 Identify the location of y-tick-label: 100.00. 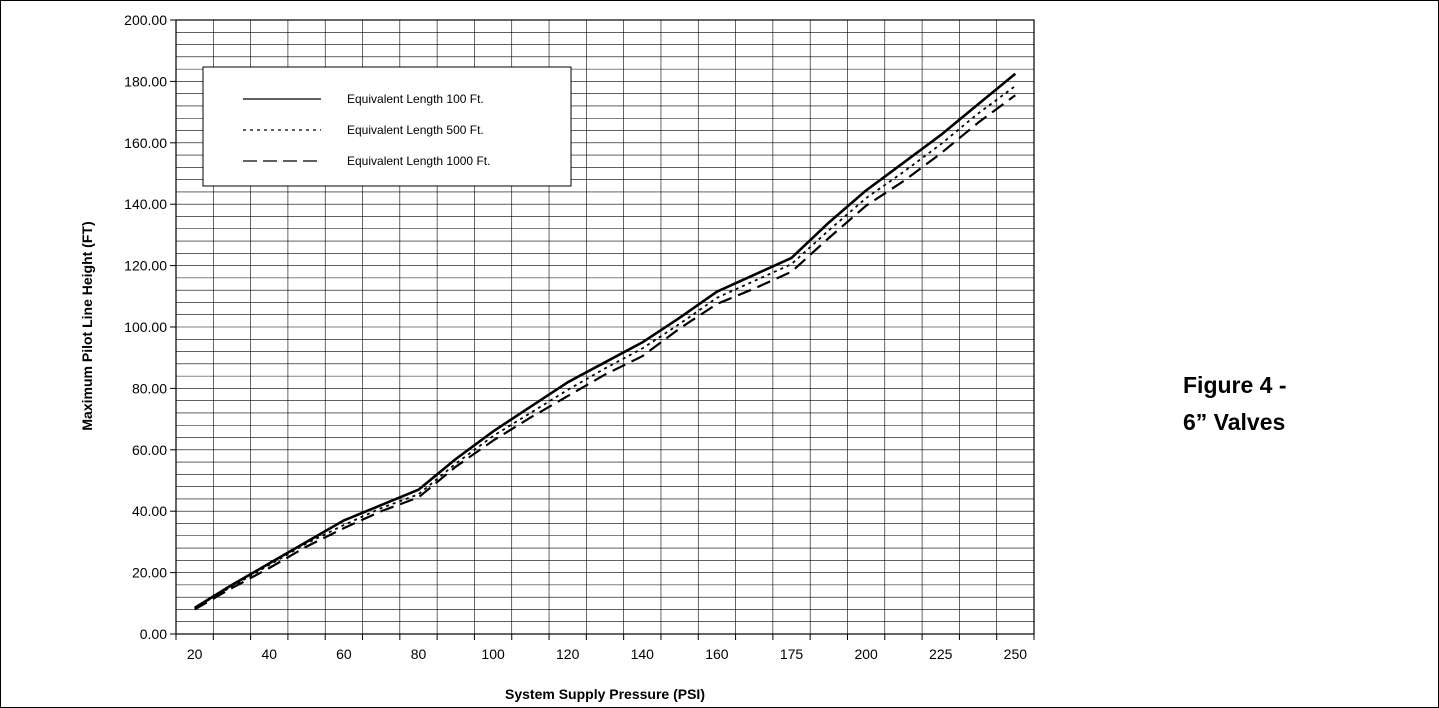
(145, 327).